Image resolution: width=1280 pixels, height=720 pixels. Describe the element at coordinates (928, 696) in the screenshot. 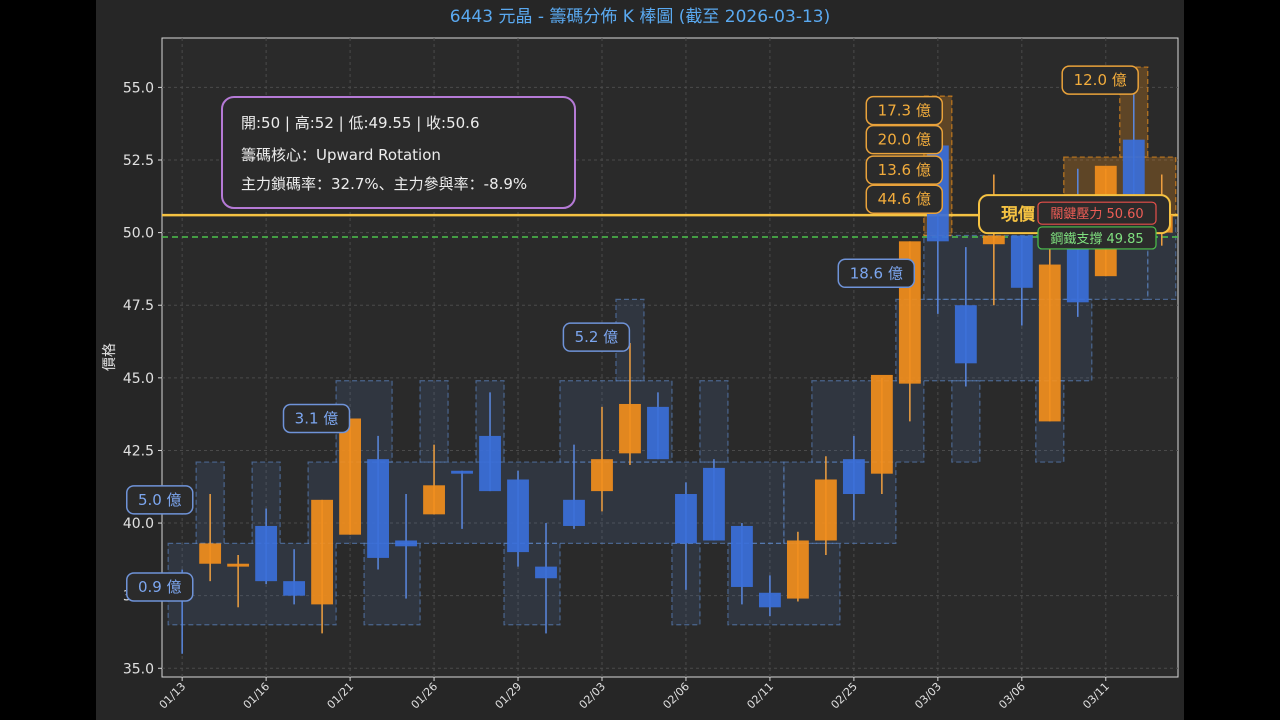

I see `x-tick-label: 03/03` at that location.